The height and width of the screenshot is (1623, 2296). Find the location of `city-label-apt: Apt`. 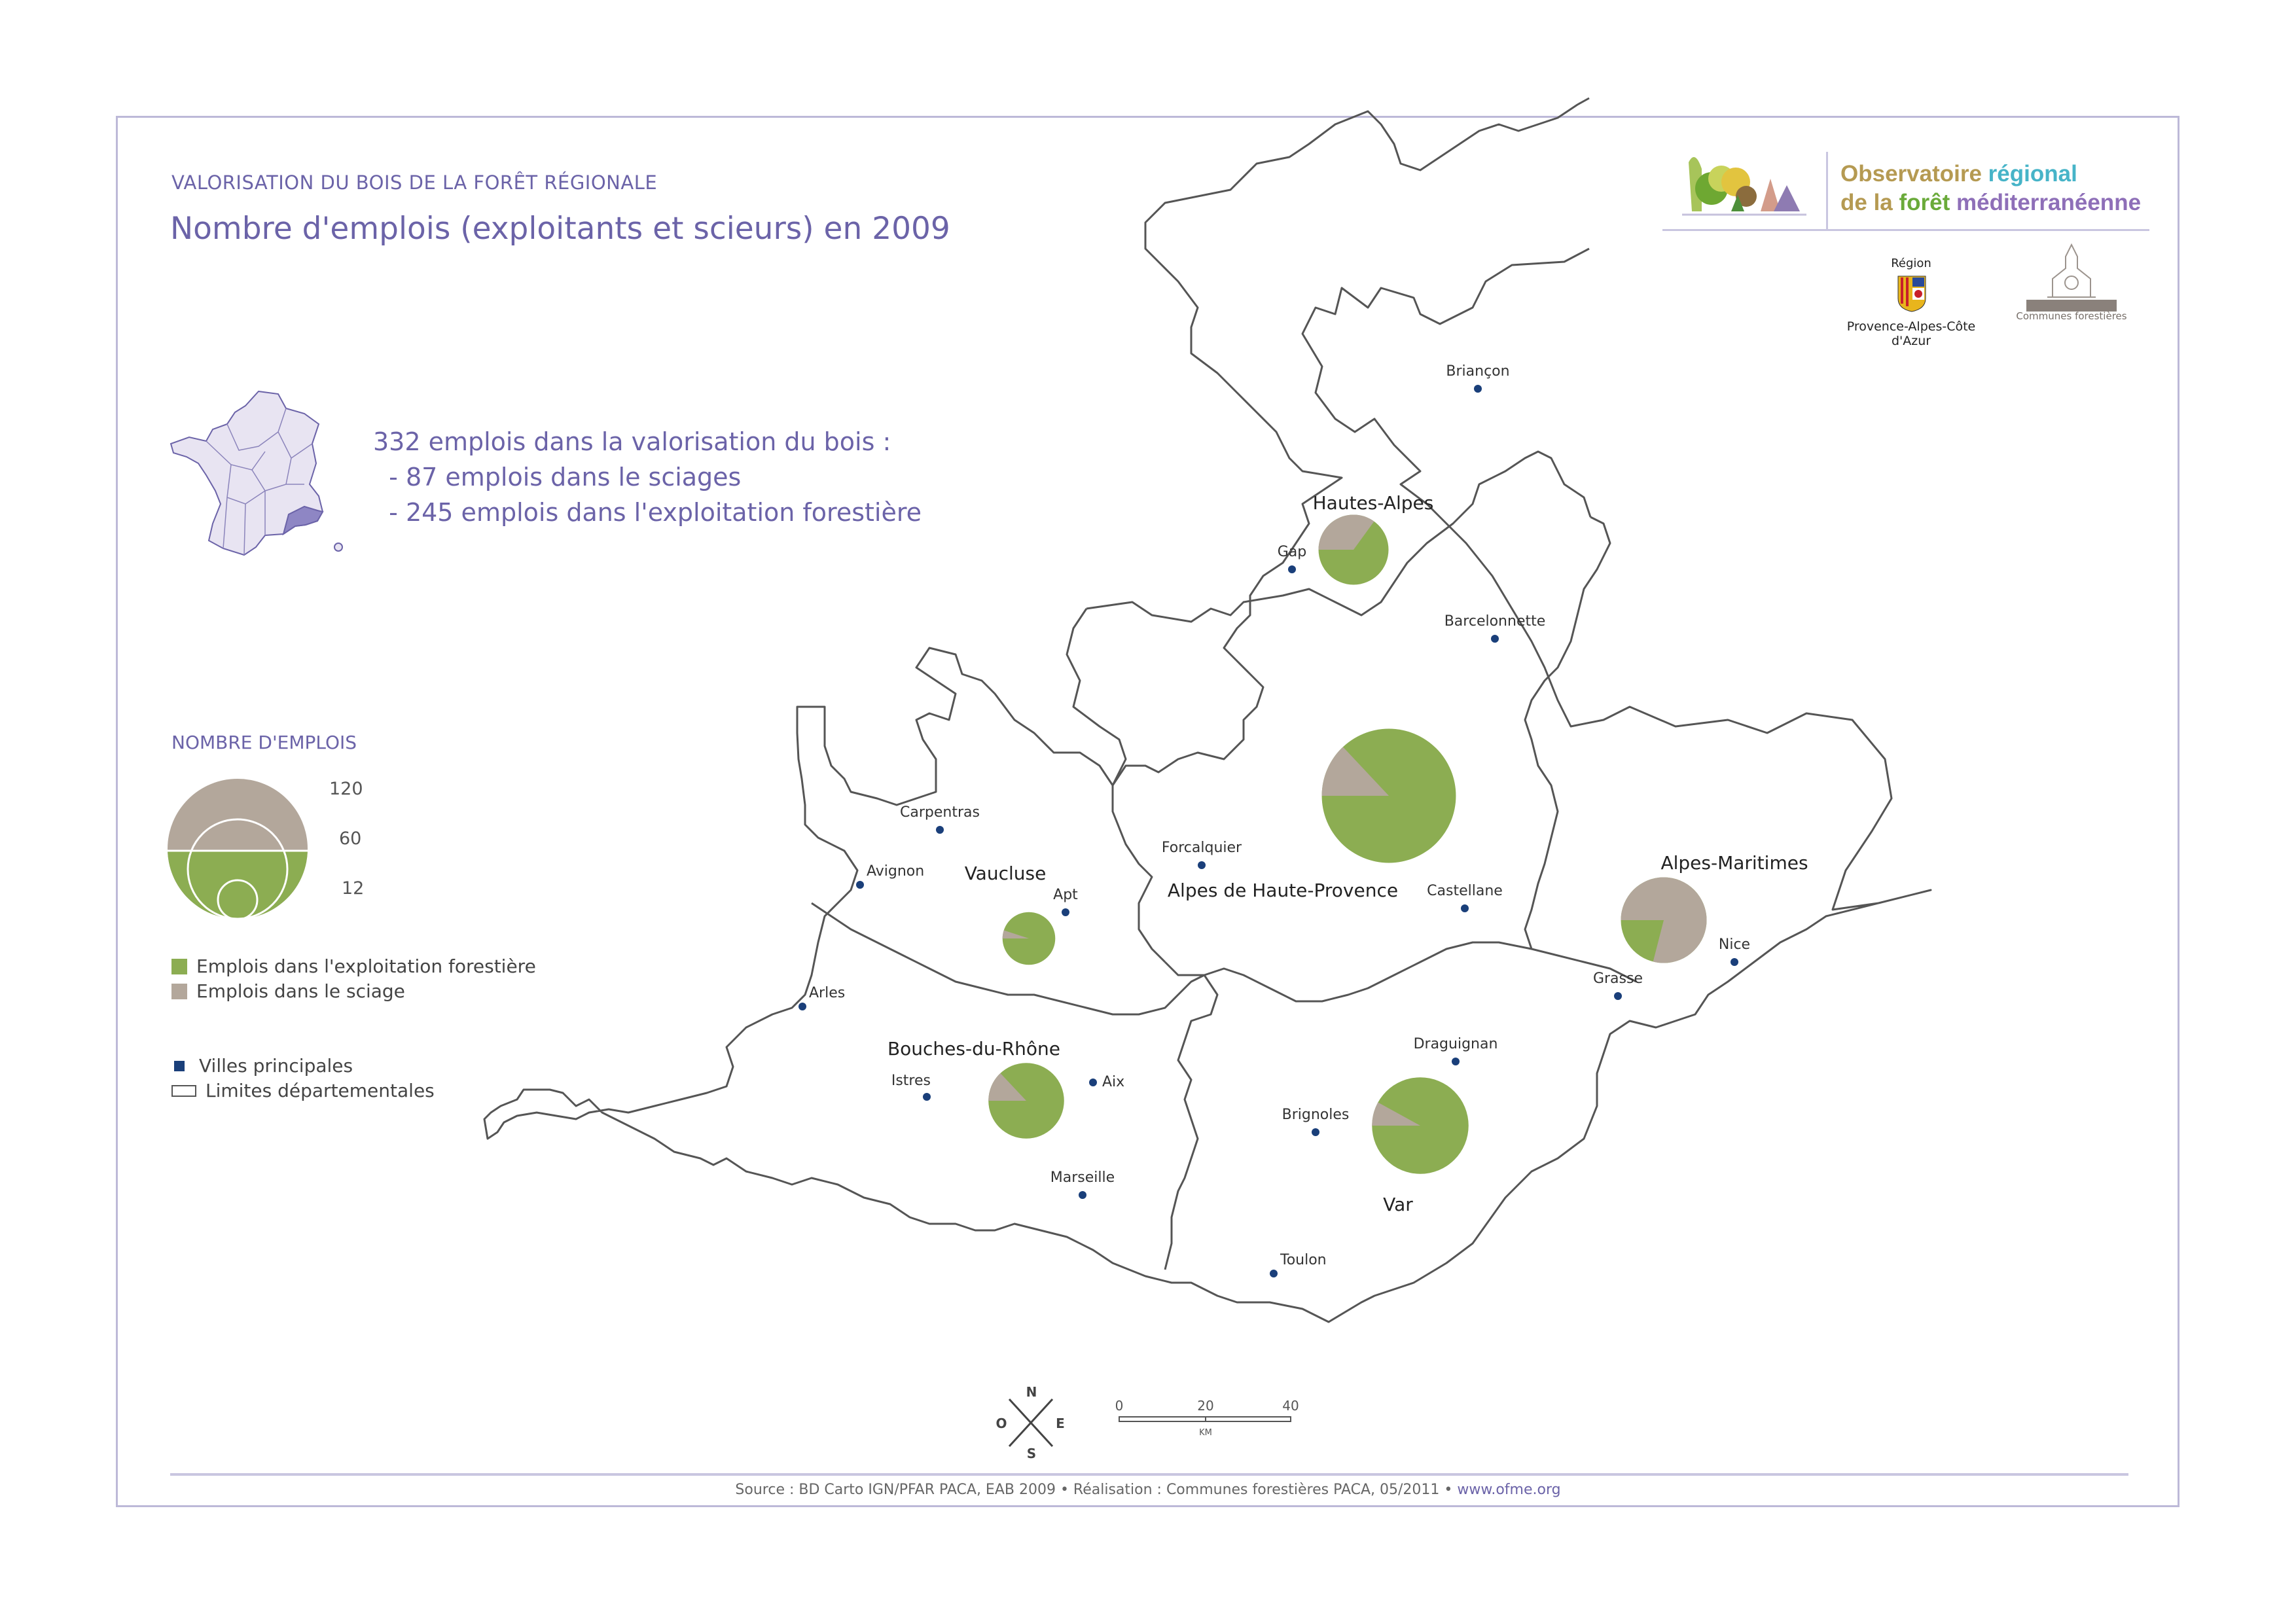

city-label-apt: Apt is located at coordinates (1065, 895).